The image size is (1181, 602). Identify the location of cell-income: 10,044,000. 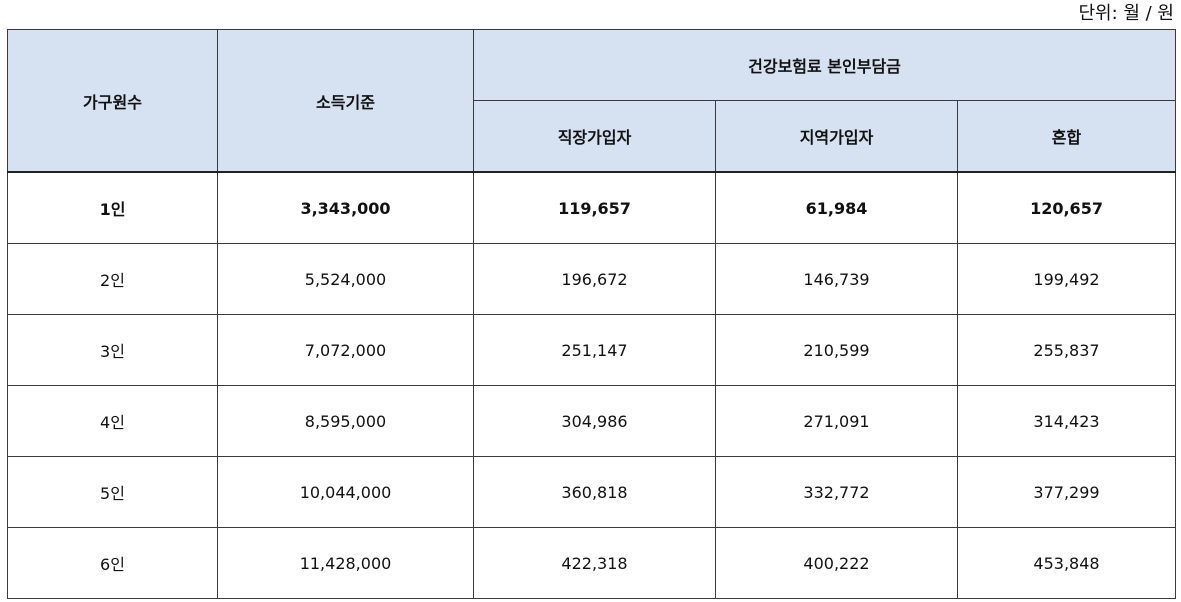
(345, 492).